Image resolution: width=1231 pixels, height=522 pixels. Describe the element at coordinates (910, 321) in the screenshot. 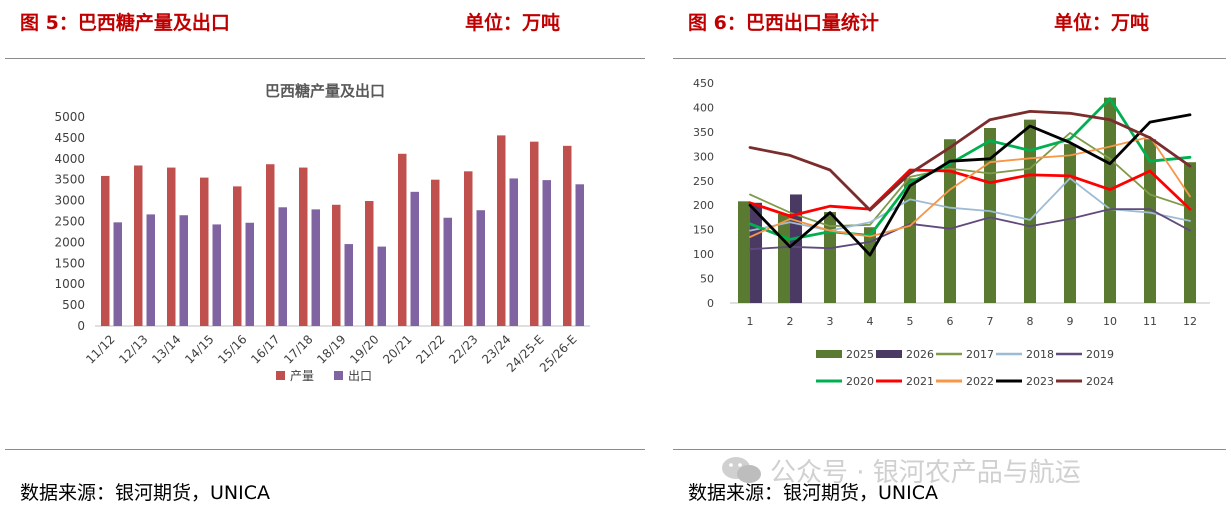

I see `right-x-tick-label: 5` at that location.